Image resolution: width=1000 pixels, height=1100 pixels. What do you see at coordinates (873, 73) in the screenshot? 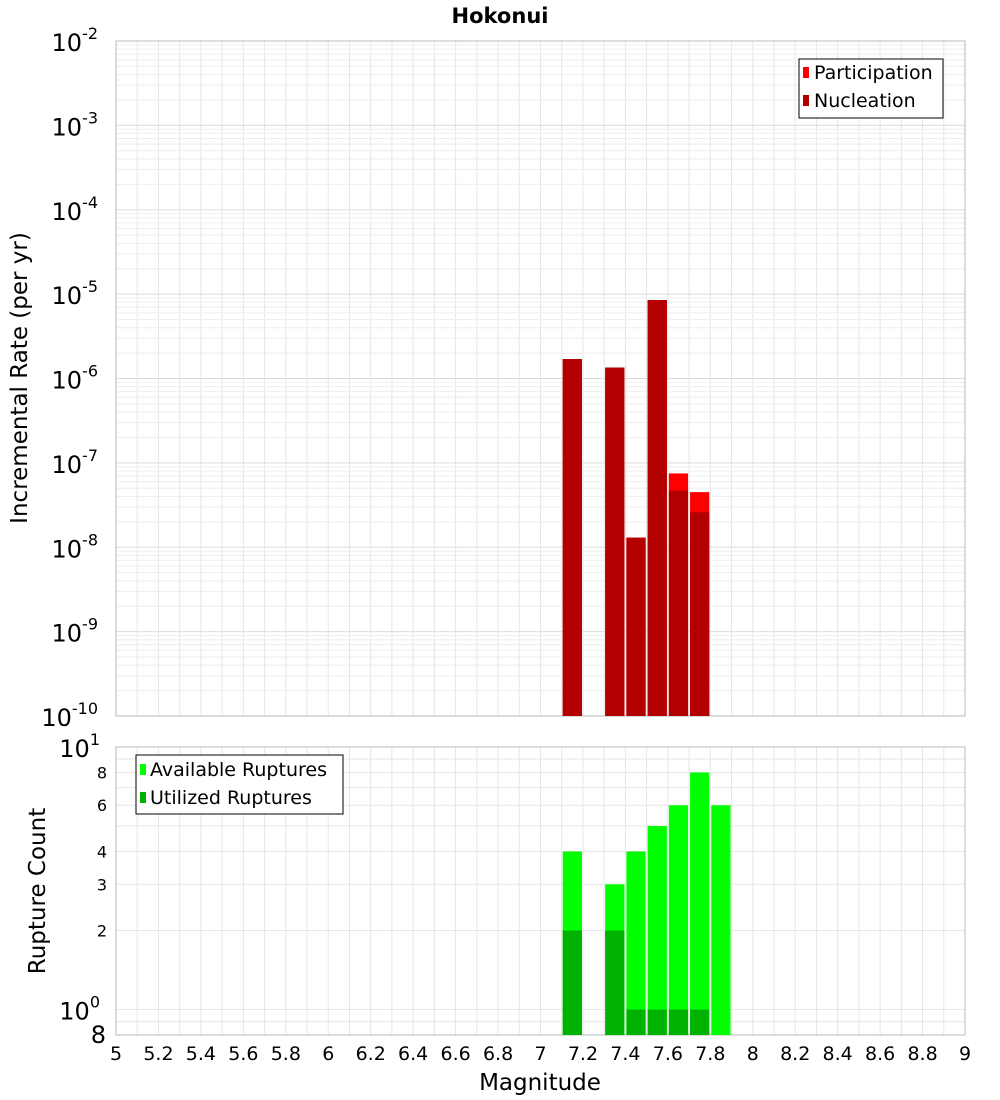
I see `legend-label-participation: Participation` at bounding box center [873, 73].